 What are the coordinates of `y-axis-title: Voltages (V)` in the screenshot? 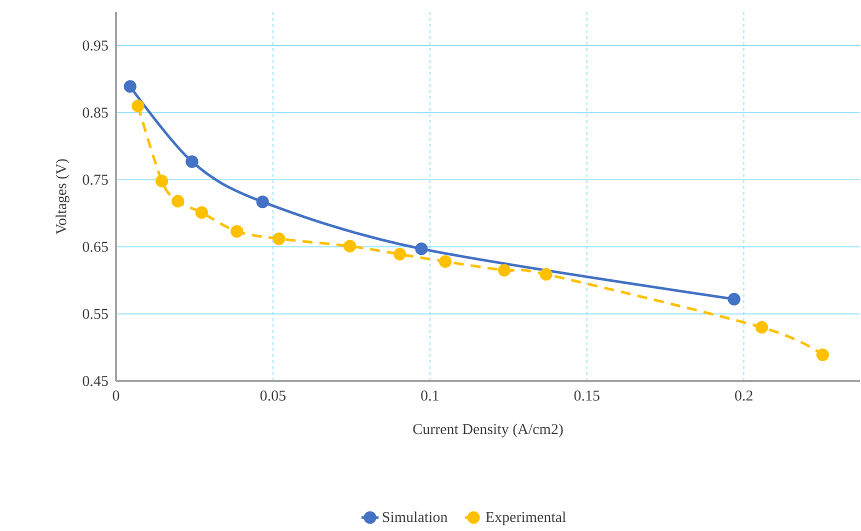 It's located at (63, 196).